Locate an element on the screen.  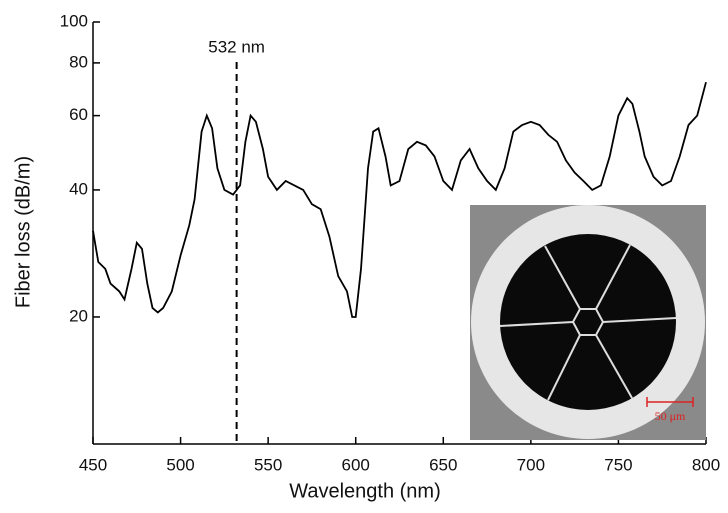
y-tick-label: 40 is located at coordinates (78, 188).